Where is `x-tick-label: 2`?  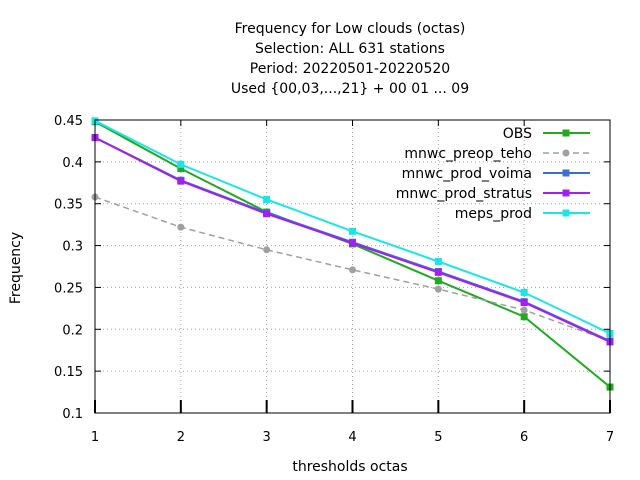
x-tick-label: 2 is located at coordinates (181, 437).